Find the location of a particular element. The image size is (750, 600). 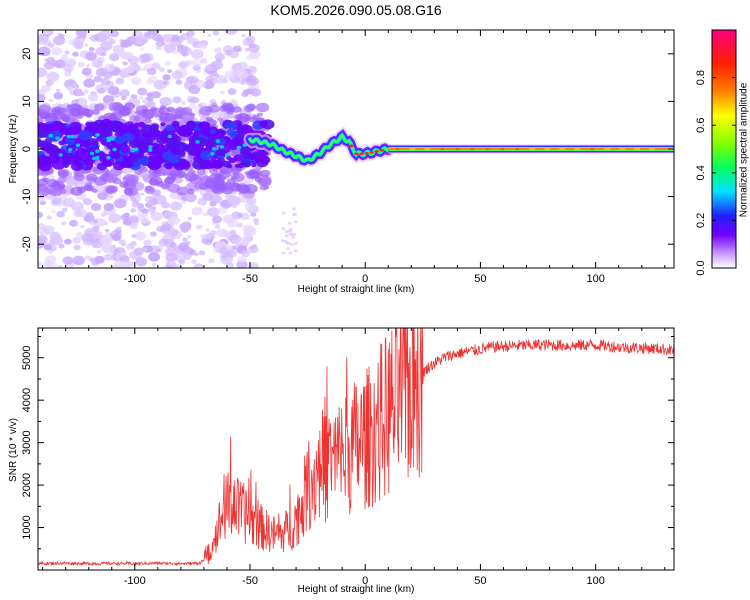

snr-xtick-label: -100 is located at coordinates (135, 581).